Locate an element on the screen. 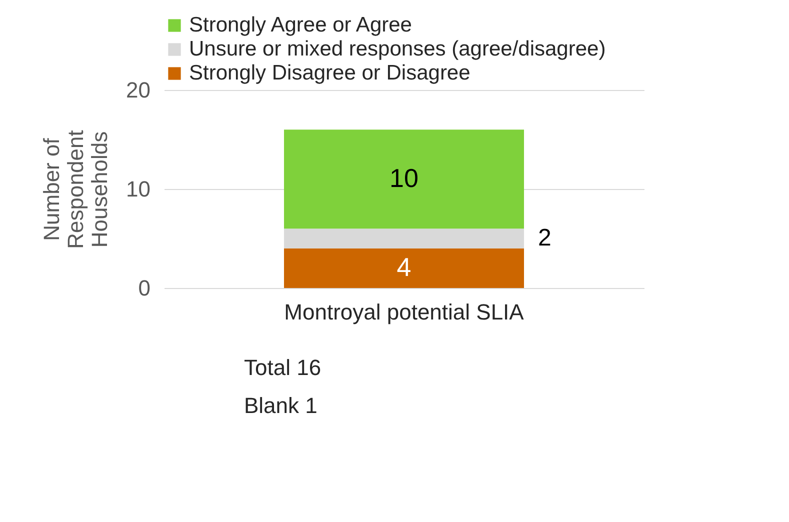  y-axis-title: Number of Respondent Households is located at coordinates (75, 189).